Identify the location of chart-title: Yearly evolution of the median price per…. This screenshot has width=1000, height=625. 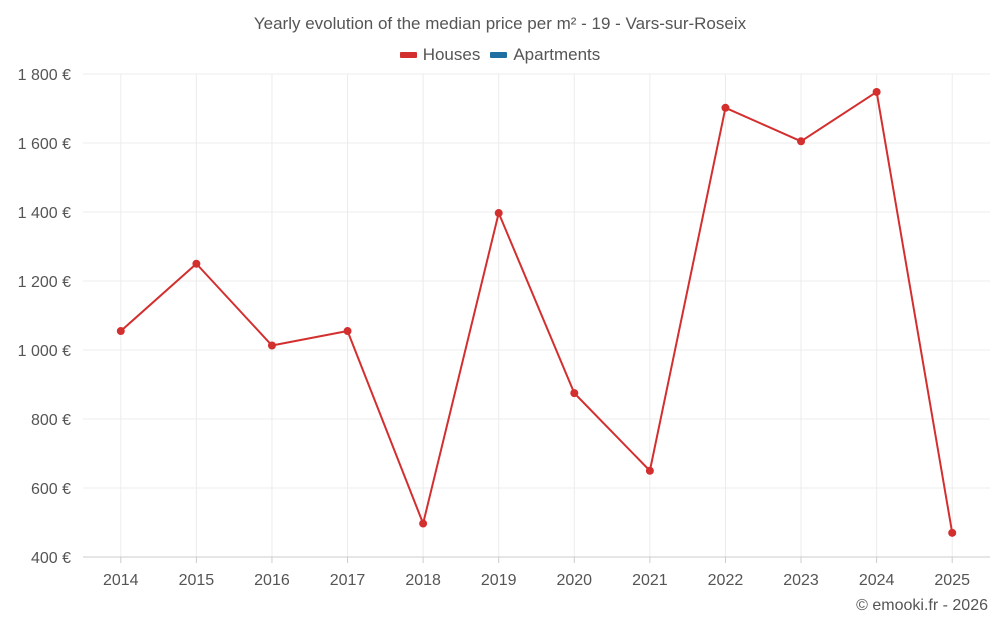
(500, 23).